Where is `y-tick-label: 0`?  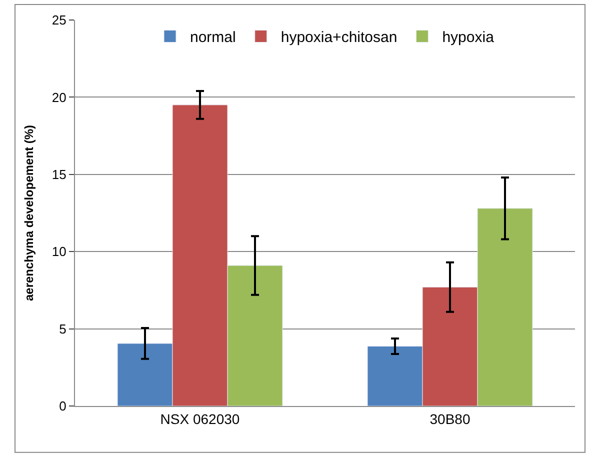
y-tick-label: 0 is located at coordinates (62, 406).